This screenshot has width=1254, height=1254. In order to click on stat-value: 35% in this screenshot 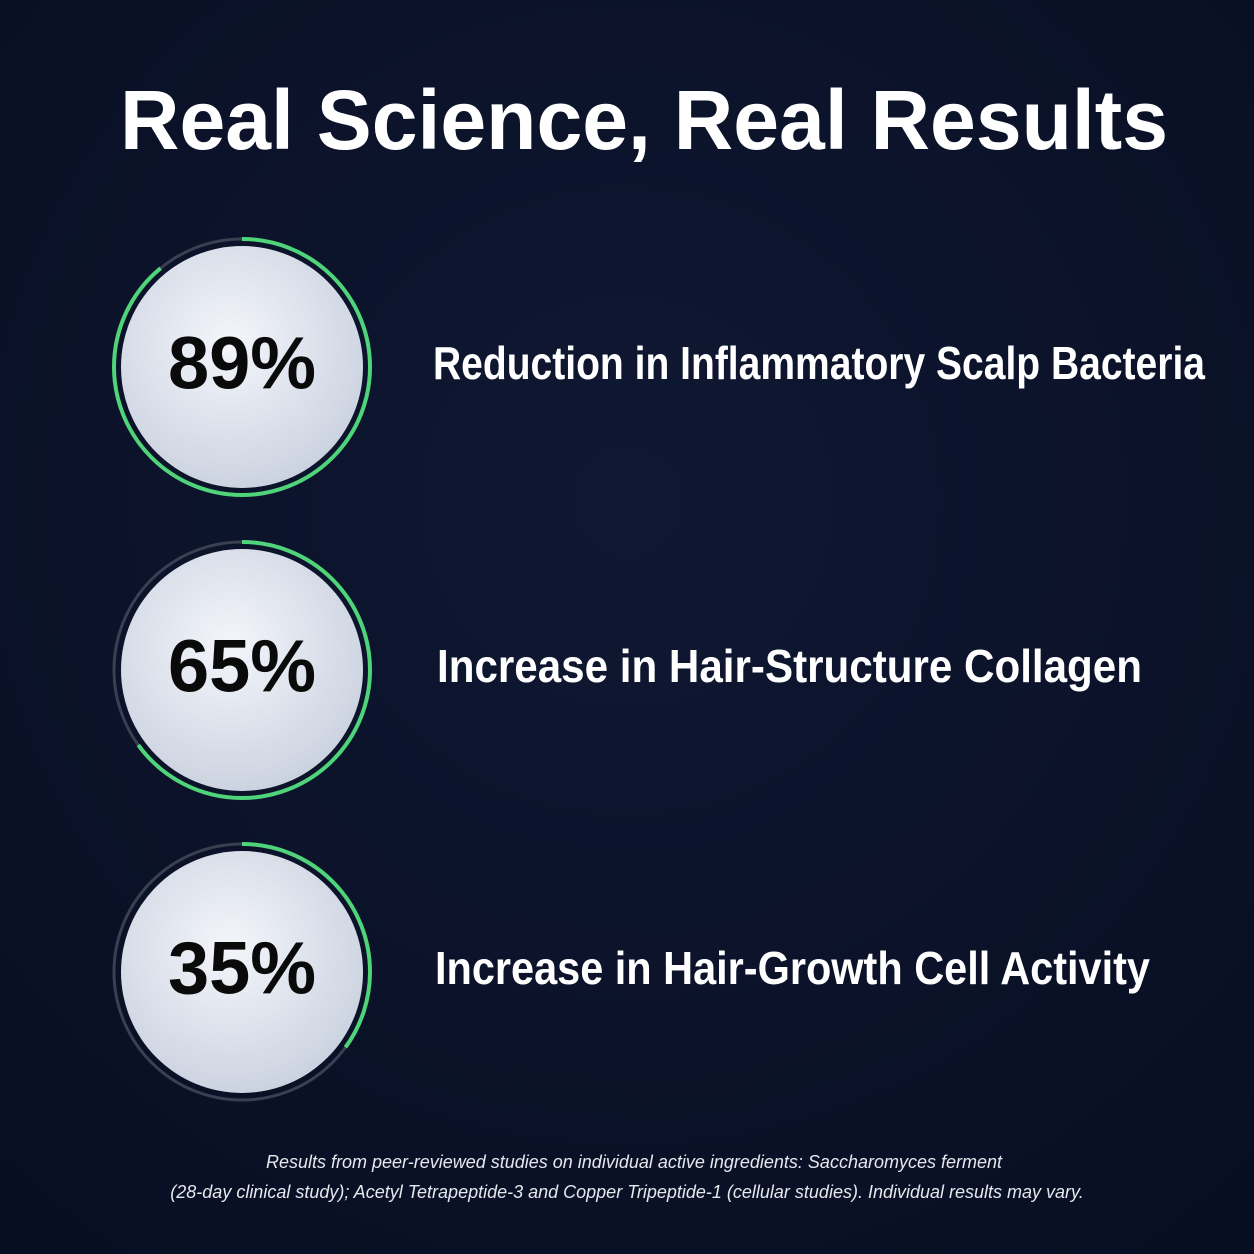, I will do `click(242, 968)`.